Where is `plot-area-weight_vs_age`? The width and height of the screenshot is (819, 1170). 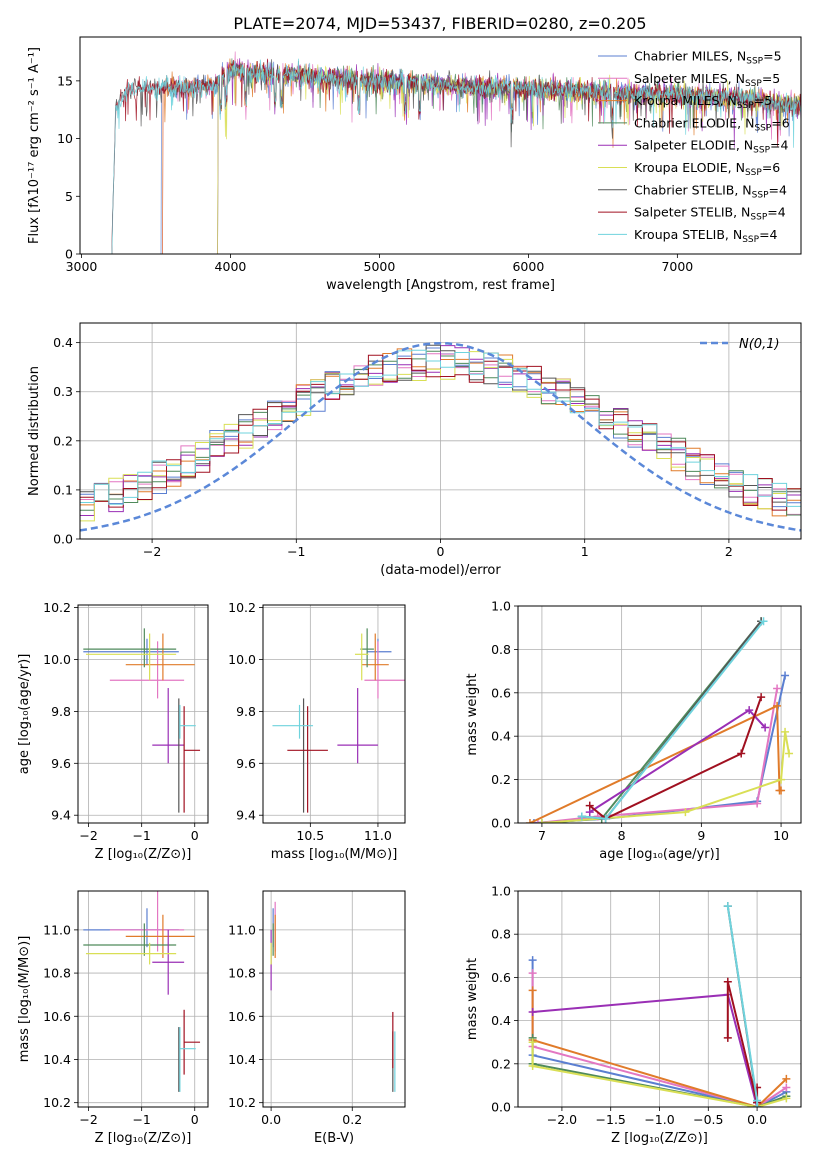
plot-area-weight_vs_age is located at coordinates (659, 720).